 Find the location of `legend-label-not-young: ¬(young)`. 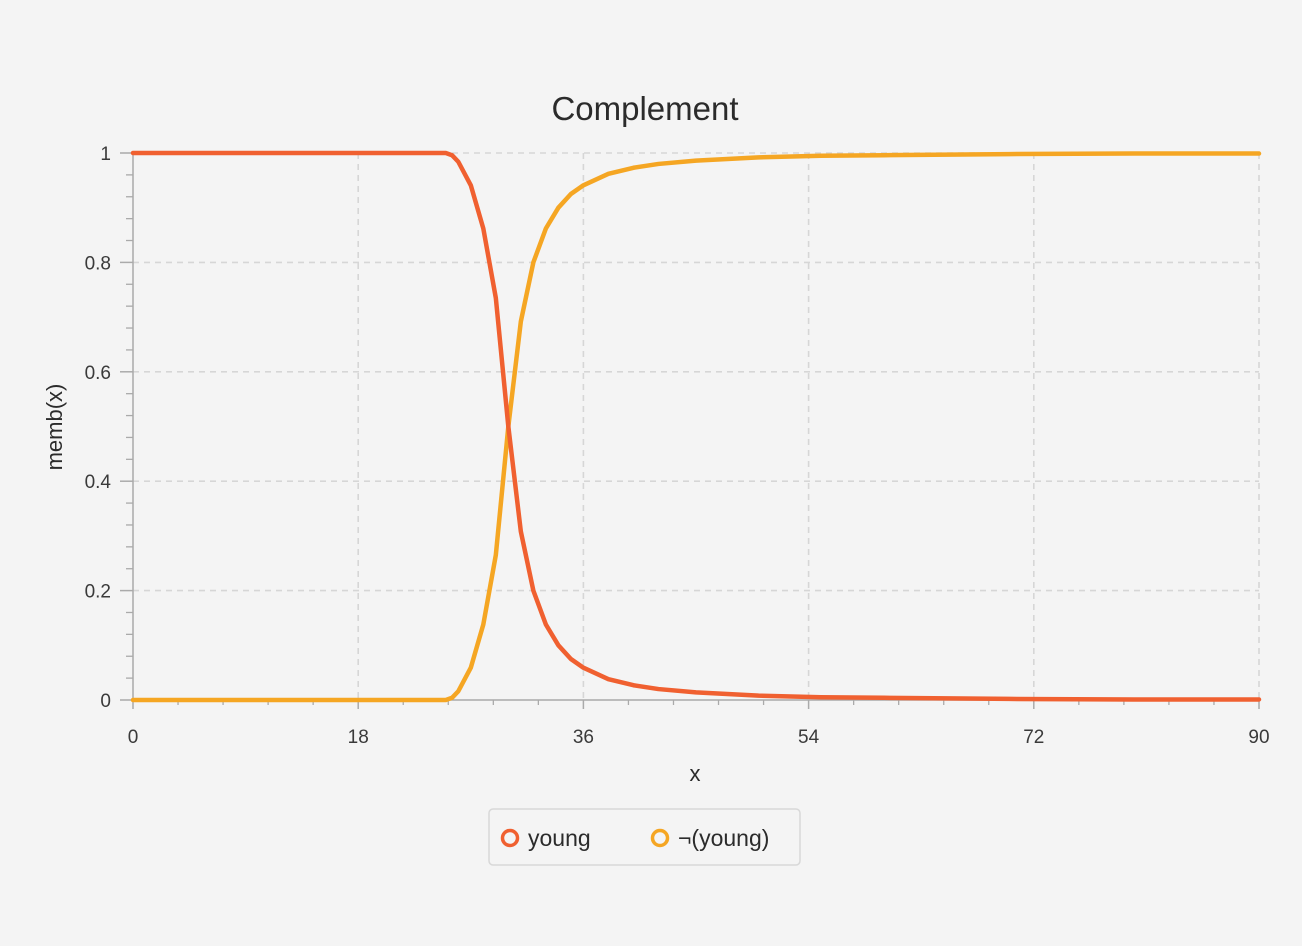

legend-label-not-young: ¬(young) is located at coordinates (723, 838).